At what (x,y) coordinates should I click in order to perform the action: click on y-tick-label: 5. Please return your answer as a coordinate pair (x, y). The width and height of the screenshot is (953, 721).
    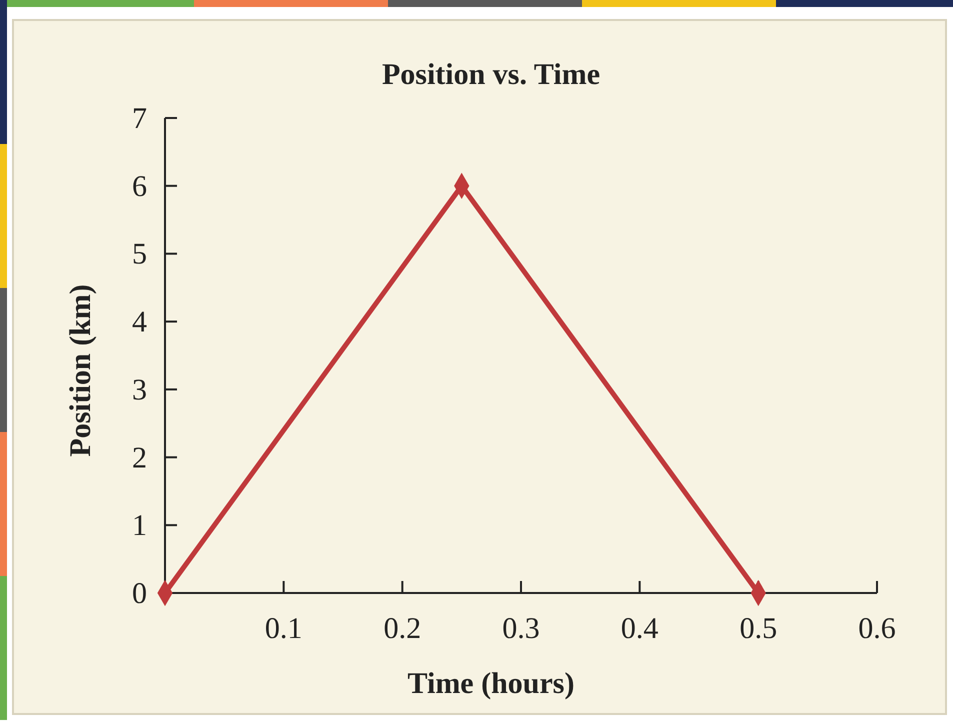
    Looking at the image, I should click on (139, 254).